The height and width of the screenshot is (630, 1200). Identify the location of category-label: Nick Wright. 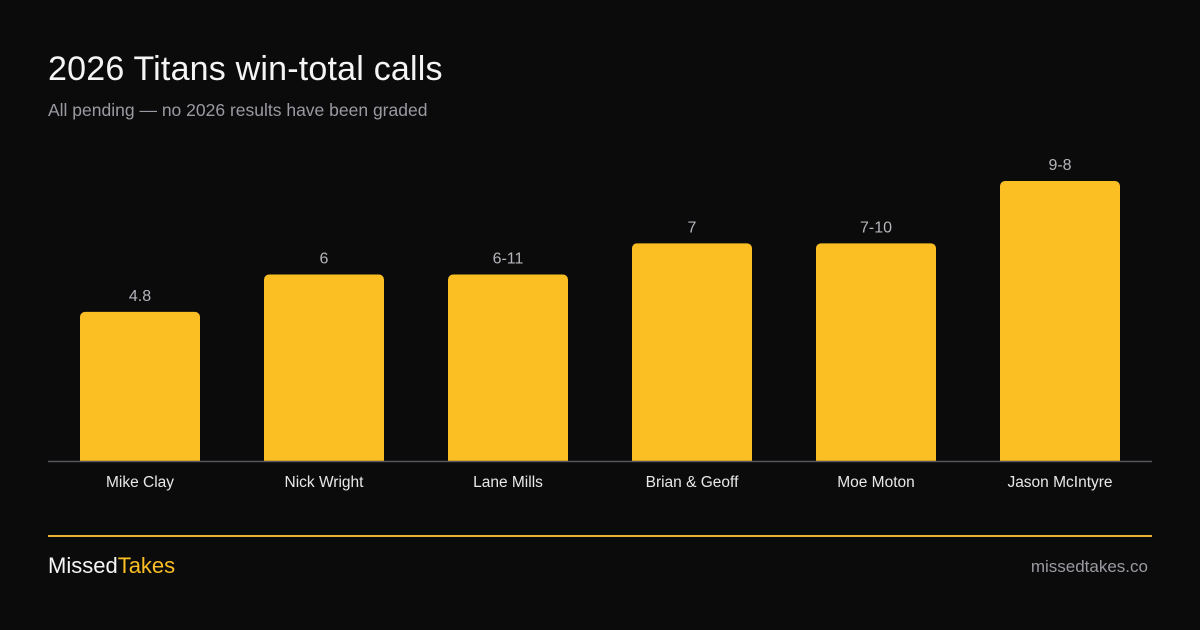
(325, 482).